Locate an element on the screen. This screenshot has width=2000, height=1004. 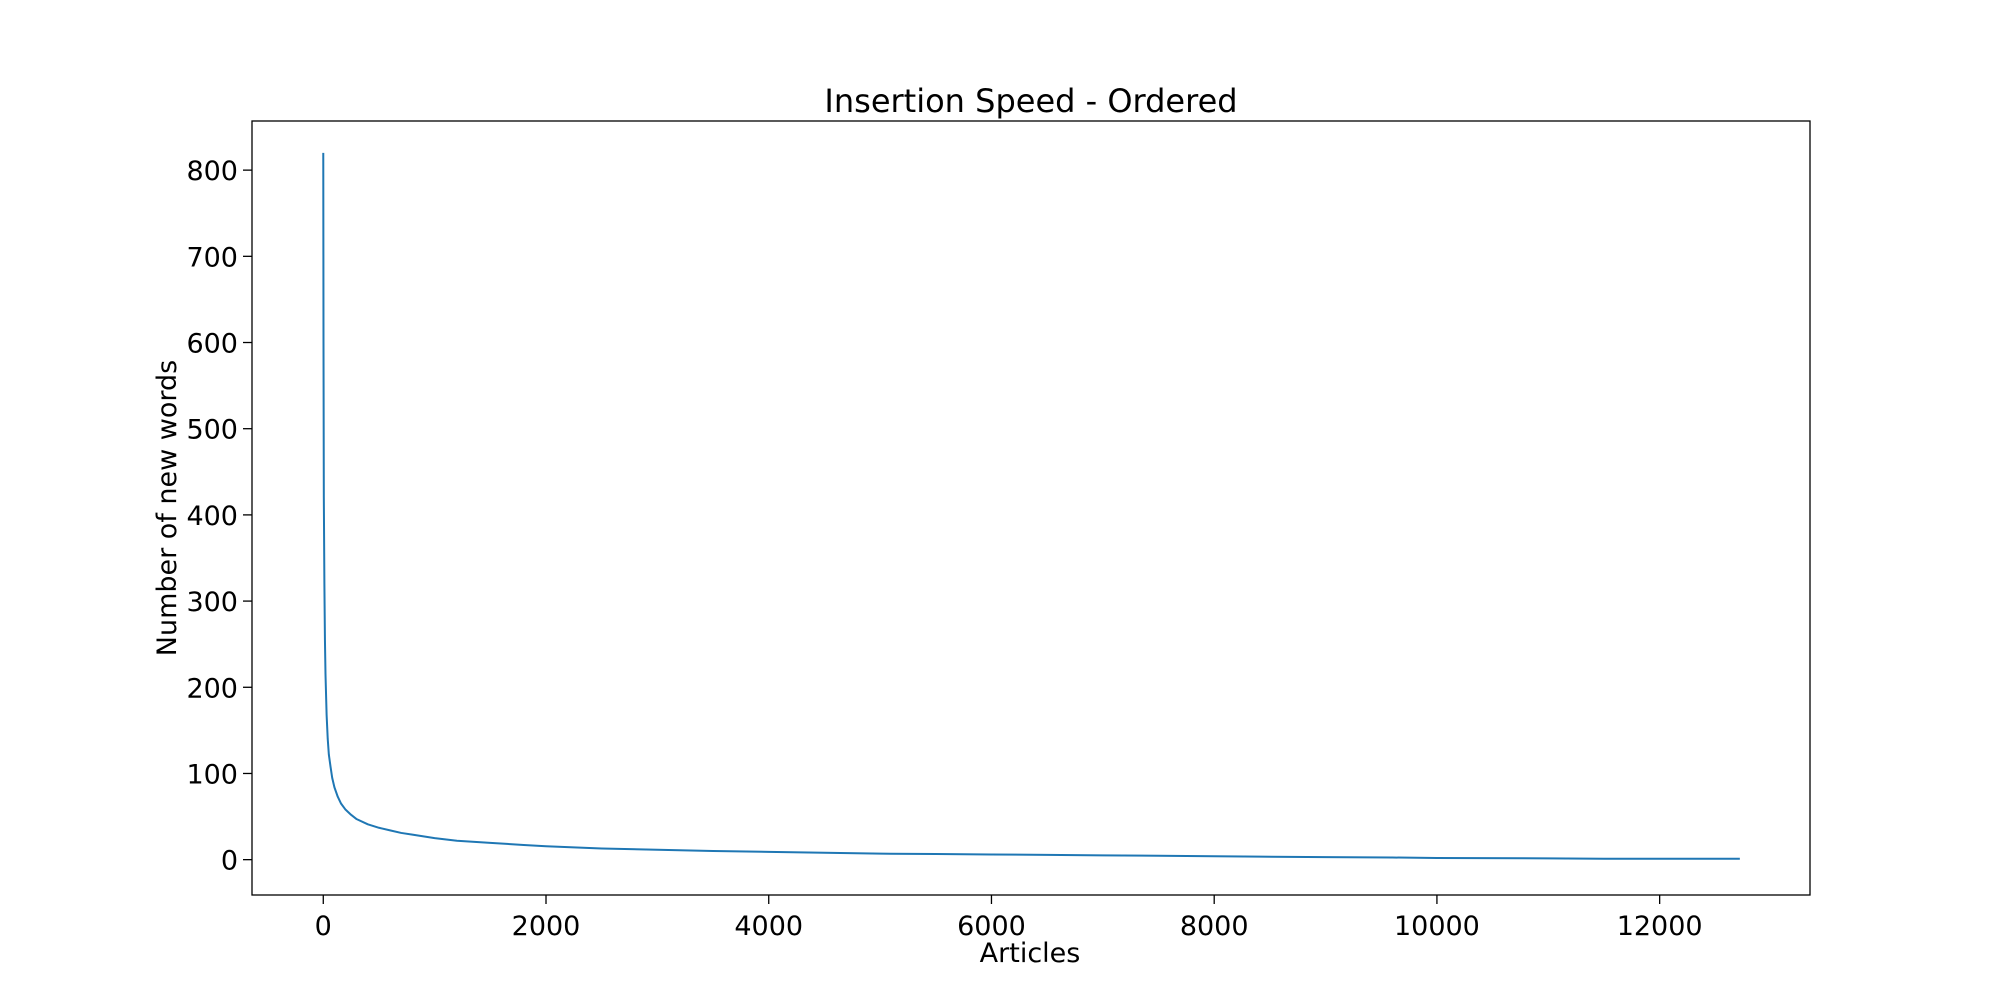
y-tick-label: 400 is located at coordinates (212, 516).